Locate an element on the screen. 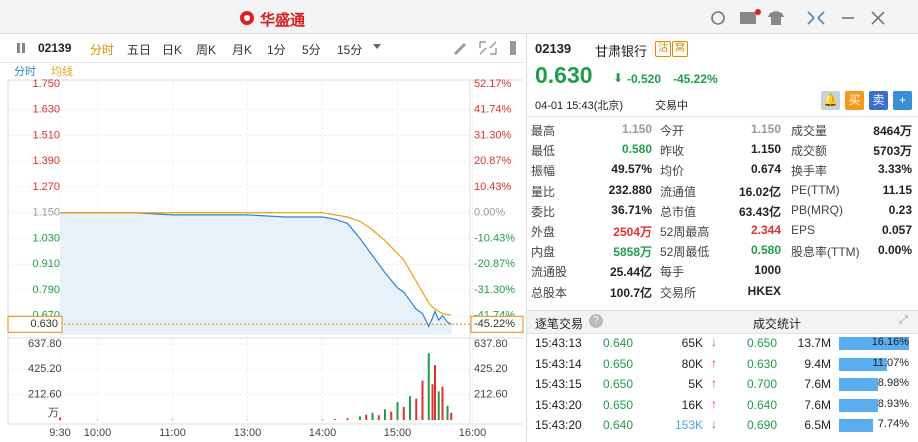 The image size is (918, 442). stat-value: 232.880 is located at coordinates (630, 189).